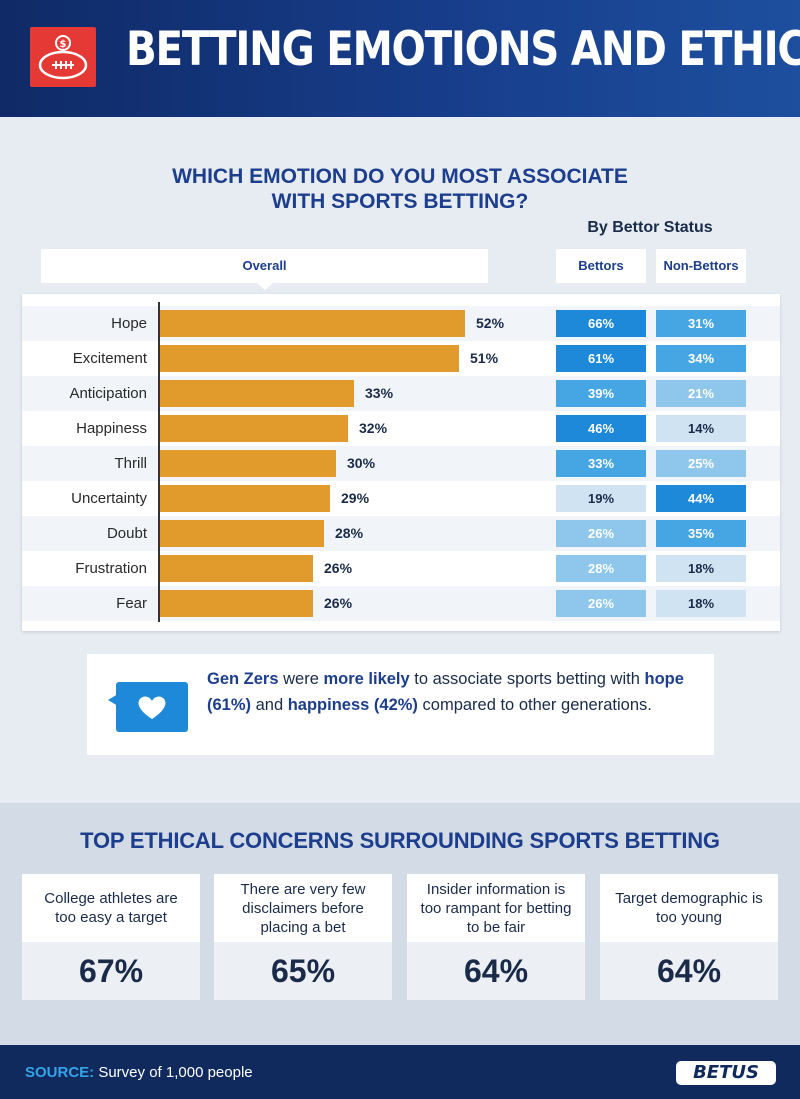 This screenshot has height=1099, width=800. I want to click on concern-card: Target demographic is too young 64%, so click(689, 937).